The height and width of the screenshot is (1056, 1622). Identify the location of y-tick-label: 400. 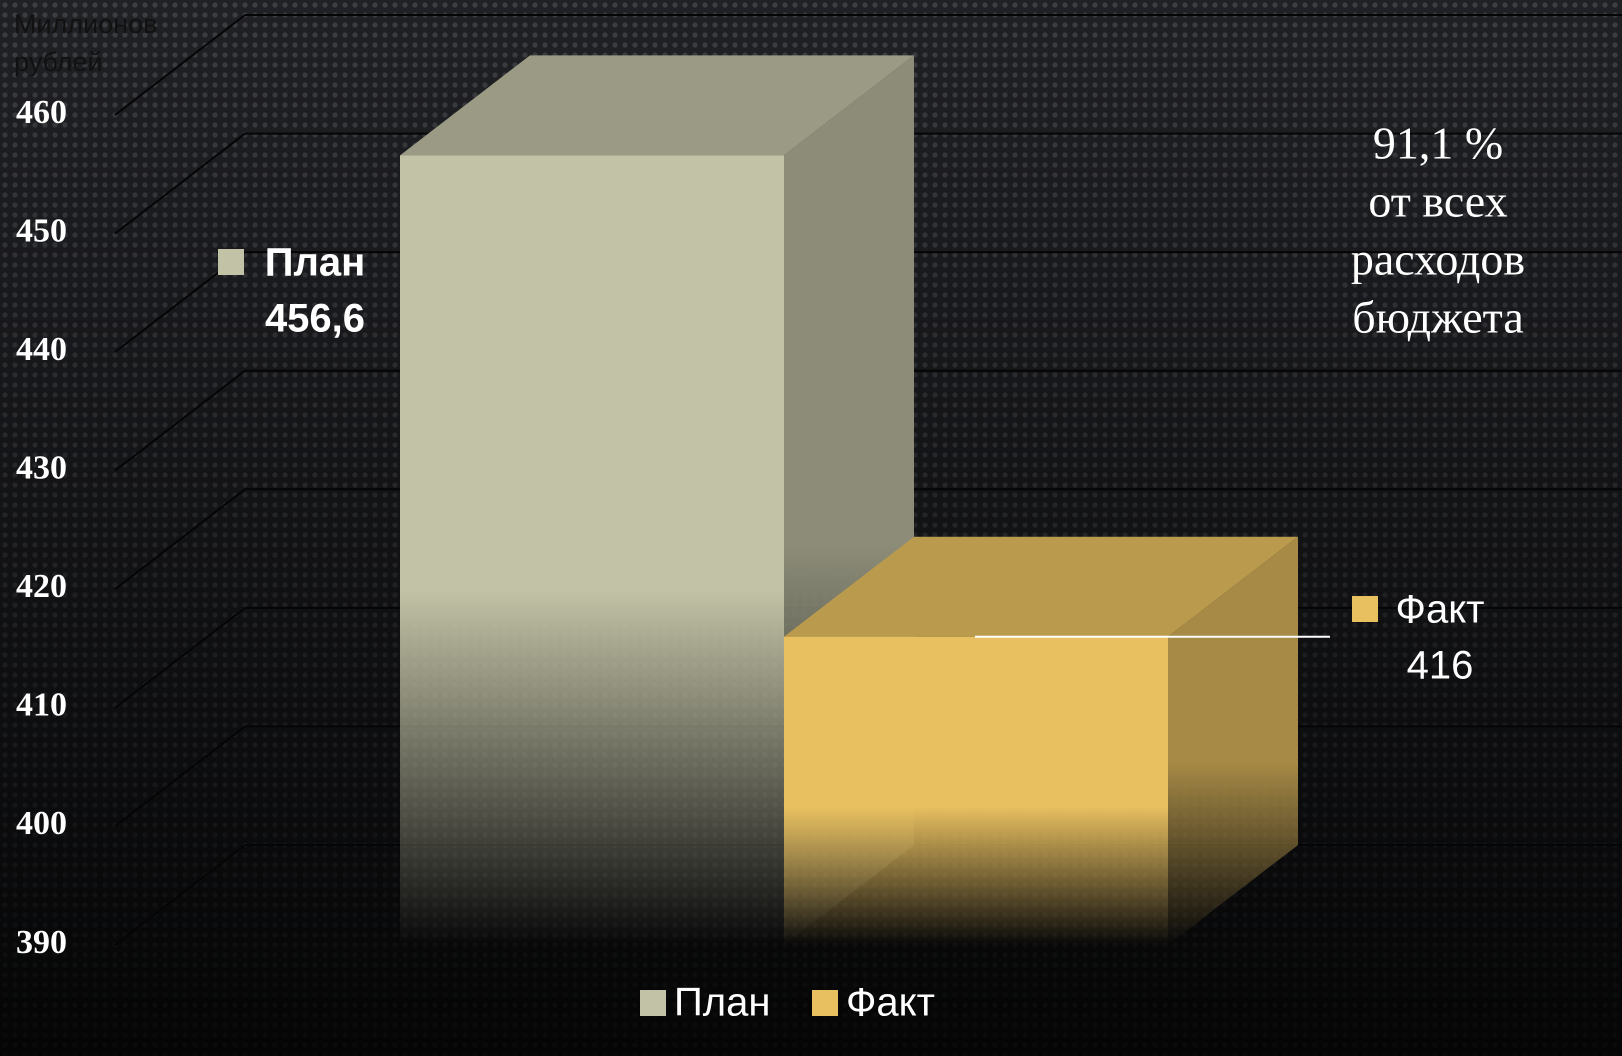
(41, 823).